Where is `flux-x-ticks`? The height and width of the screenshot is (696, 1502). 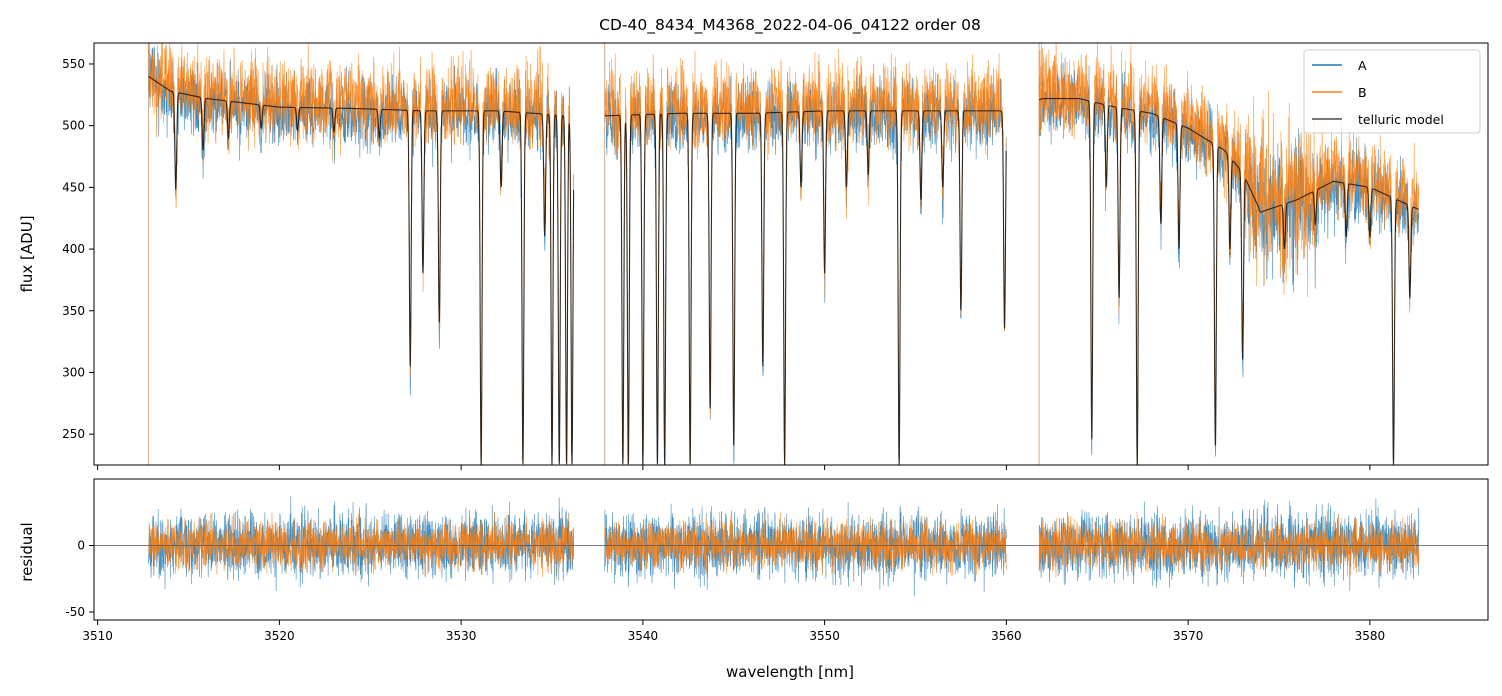
flux-x-ticks is located at coordinates (734, 467).